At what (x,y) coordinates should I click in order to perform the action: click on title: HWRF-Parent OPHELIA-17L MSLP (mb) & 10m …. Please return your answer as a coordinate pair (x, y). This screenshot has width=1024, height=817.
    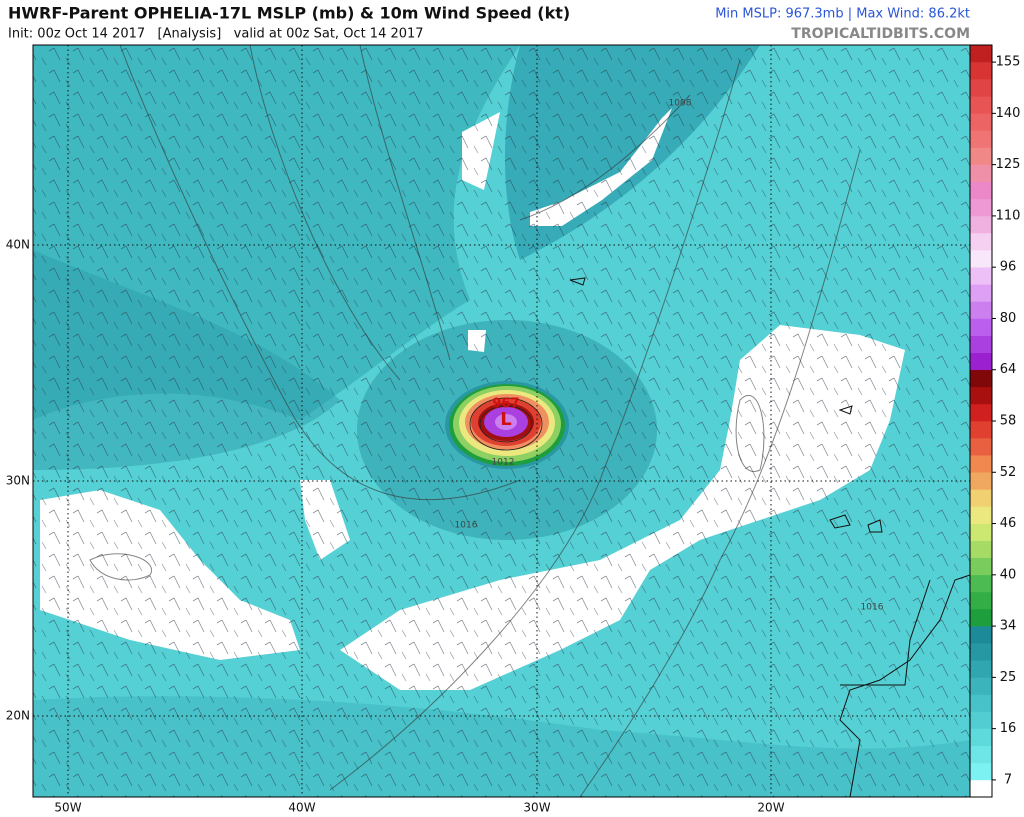
    Looking at the image, I should click on (289, 13).